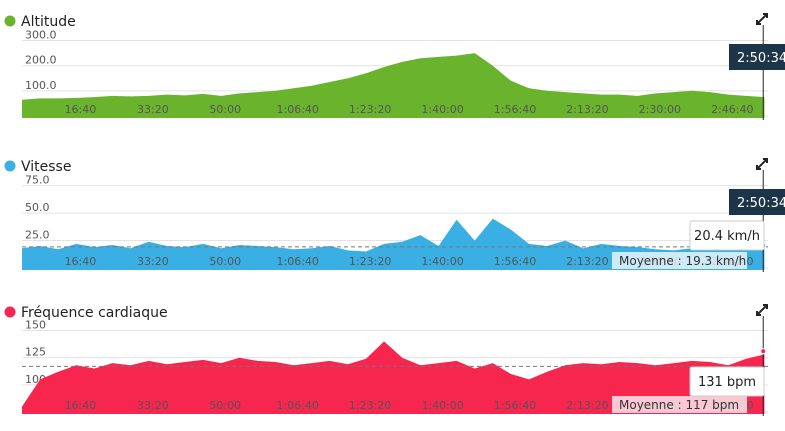 The image size is (785, 431). I want to click on y-tick-label: 25.0, so click(37, 235).